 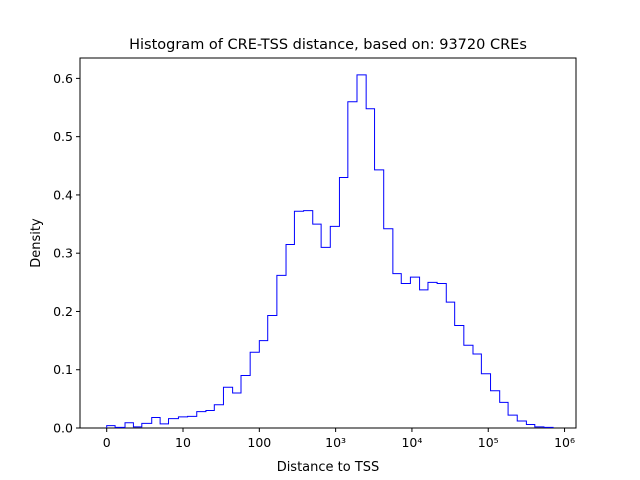 What do you see at coordinates (63, 311) in the screenshot?
I see `y-tick-label: 0.2` at bounding box center [63, 311].